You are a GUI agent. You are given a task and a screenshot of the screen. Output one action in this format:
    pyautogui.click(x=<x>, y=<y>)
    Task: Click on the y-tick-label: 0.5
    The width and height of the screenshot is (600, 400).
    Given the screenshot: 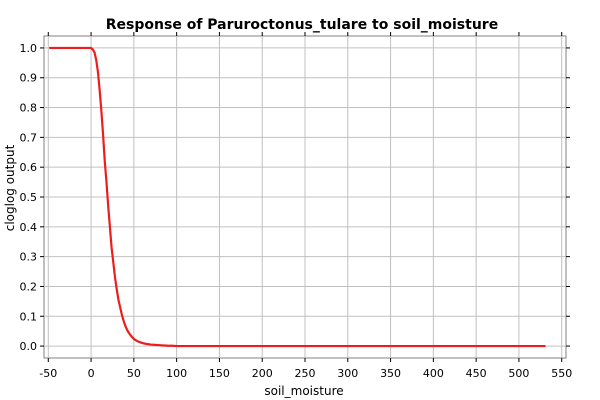 What is the action you would take?
    pyautogui.click(x=29, y=197)
    